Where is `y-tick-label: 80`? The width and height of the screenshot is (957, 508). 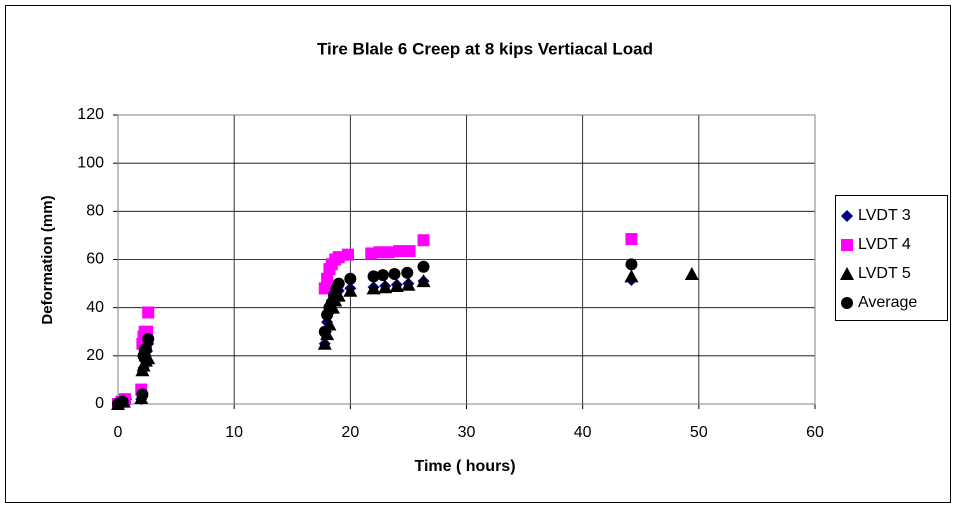 y-tick-label: 80 is located at coordinates (95, 211).